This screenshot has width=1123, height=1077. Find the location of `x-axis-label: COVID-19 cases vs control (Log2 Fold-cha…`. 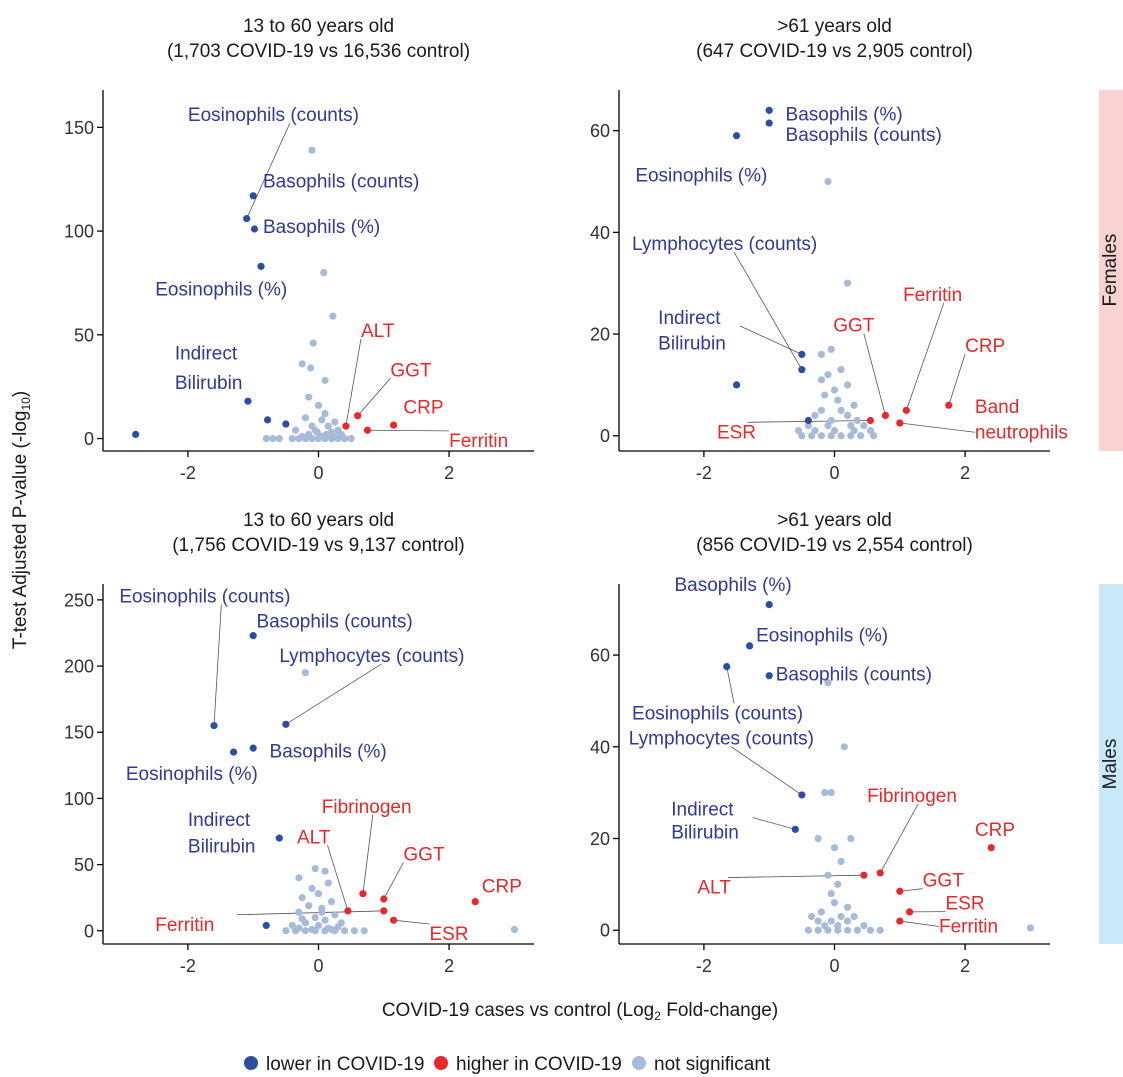

x-axis-label: COVID-19 cases vs control (Log2 Fold-cha… is located at coordinates (580, 1011).